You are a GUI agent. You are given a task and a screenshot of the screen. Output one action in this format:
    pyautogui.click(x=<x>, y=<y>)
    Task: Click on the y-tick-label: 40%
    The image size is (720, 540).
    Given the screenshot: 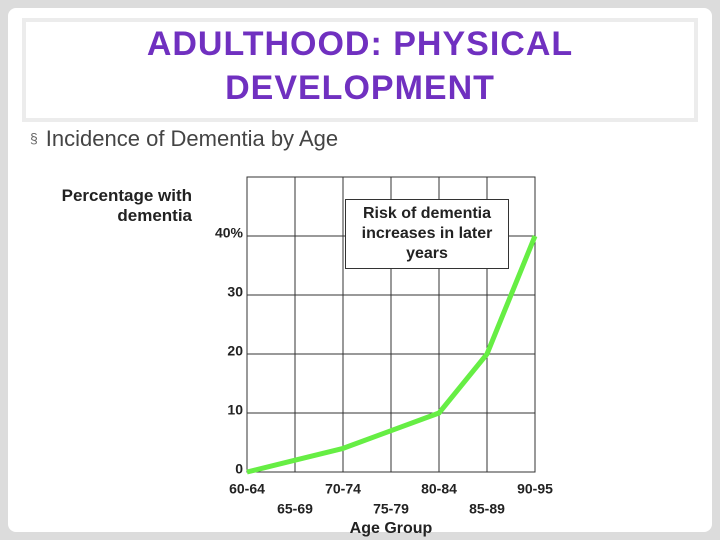 What is the action you would take?
    pyautogui.click(x=229, y=233)
    